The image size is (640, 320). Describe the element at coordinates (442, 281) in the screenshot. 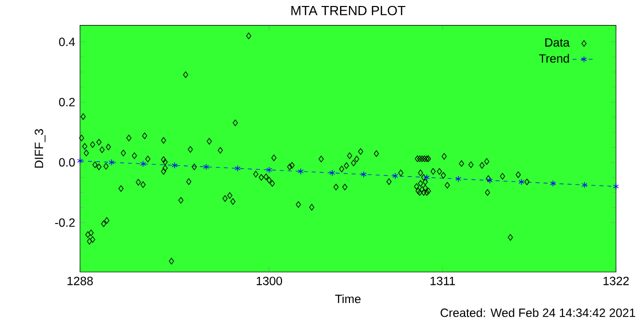

I see `x-tick-label: 1311` at that location.